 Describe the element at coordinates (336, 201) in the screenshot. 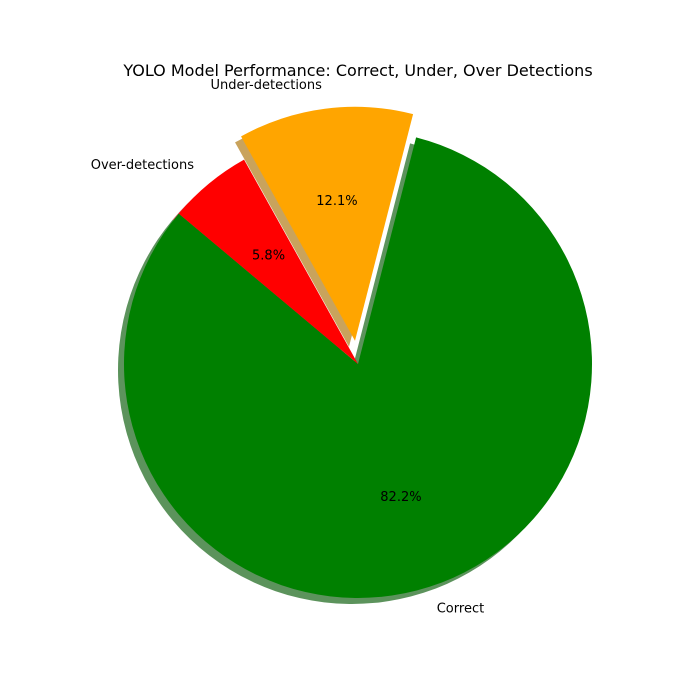

I see `slice-percent-under-detections: 12.1%` at that location.